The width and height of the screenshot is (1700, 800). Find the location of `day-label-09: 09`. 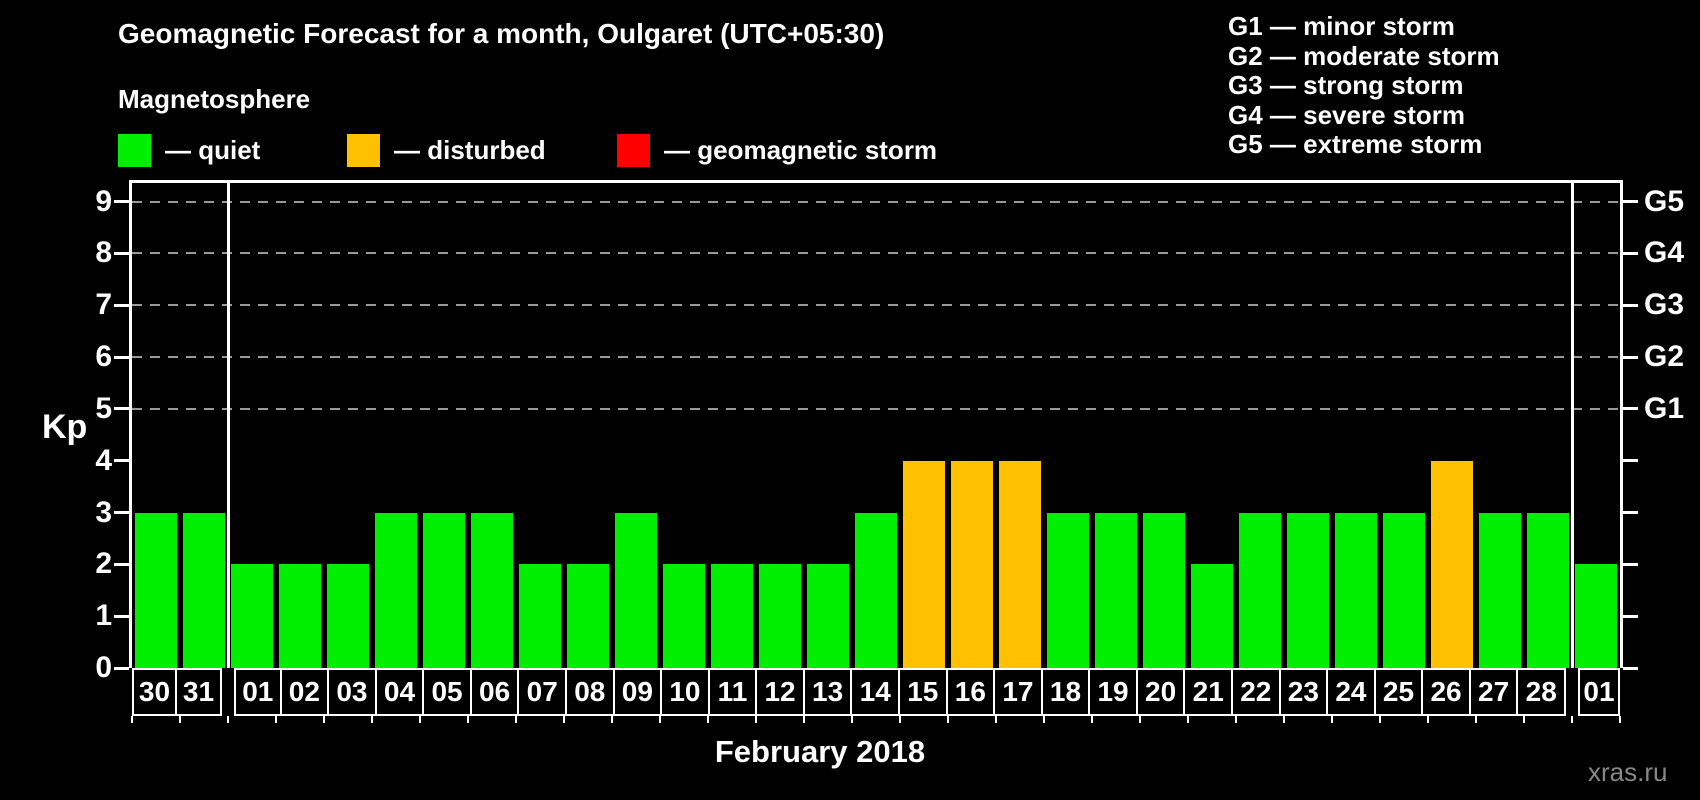

day-label-09: 09 is located at coordinates (637, 692).